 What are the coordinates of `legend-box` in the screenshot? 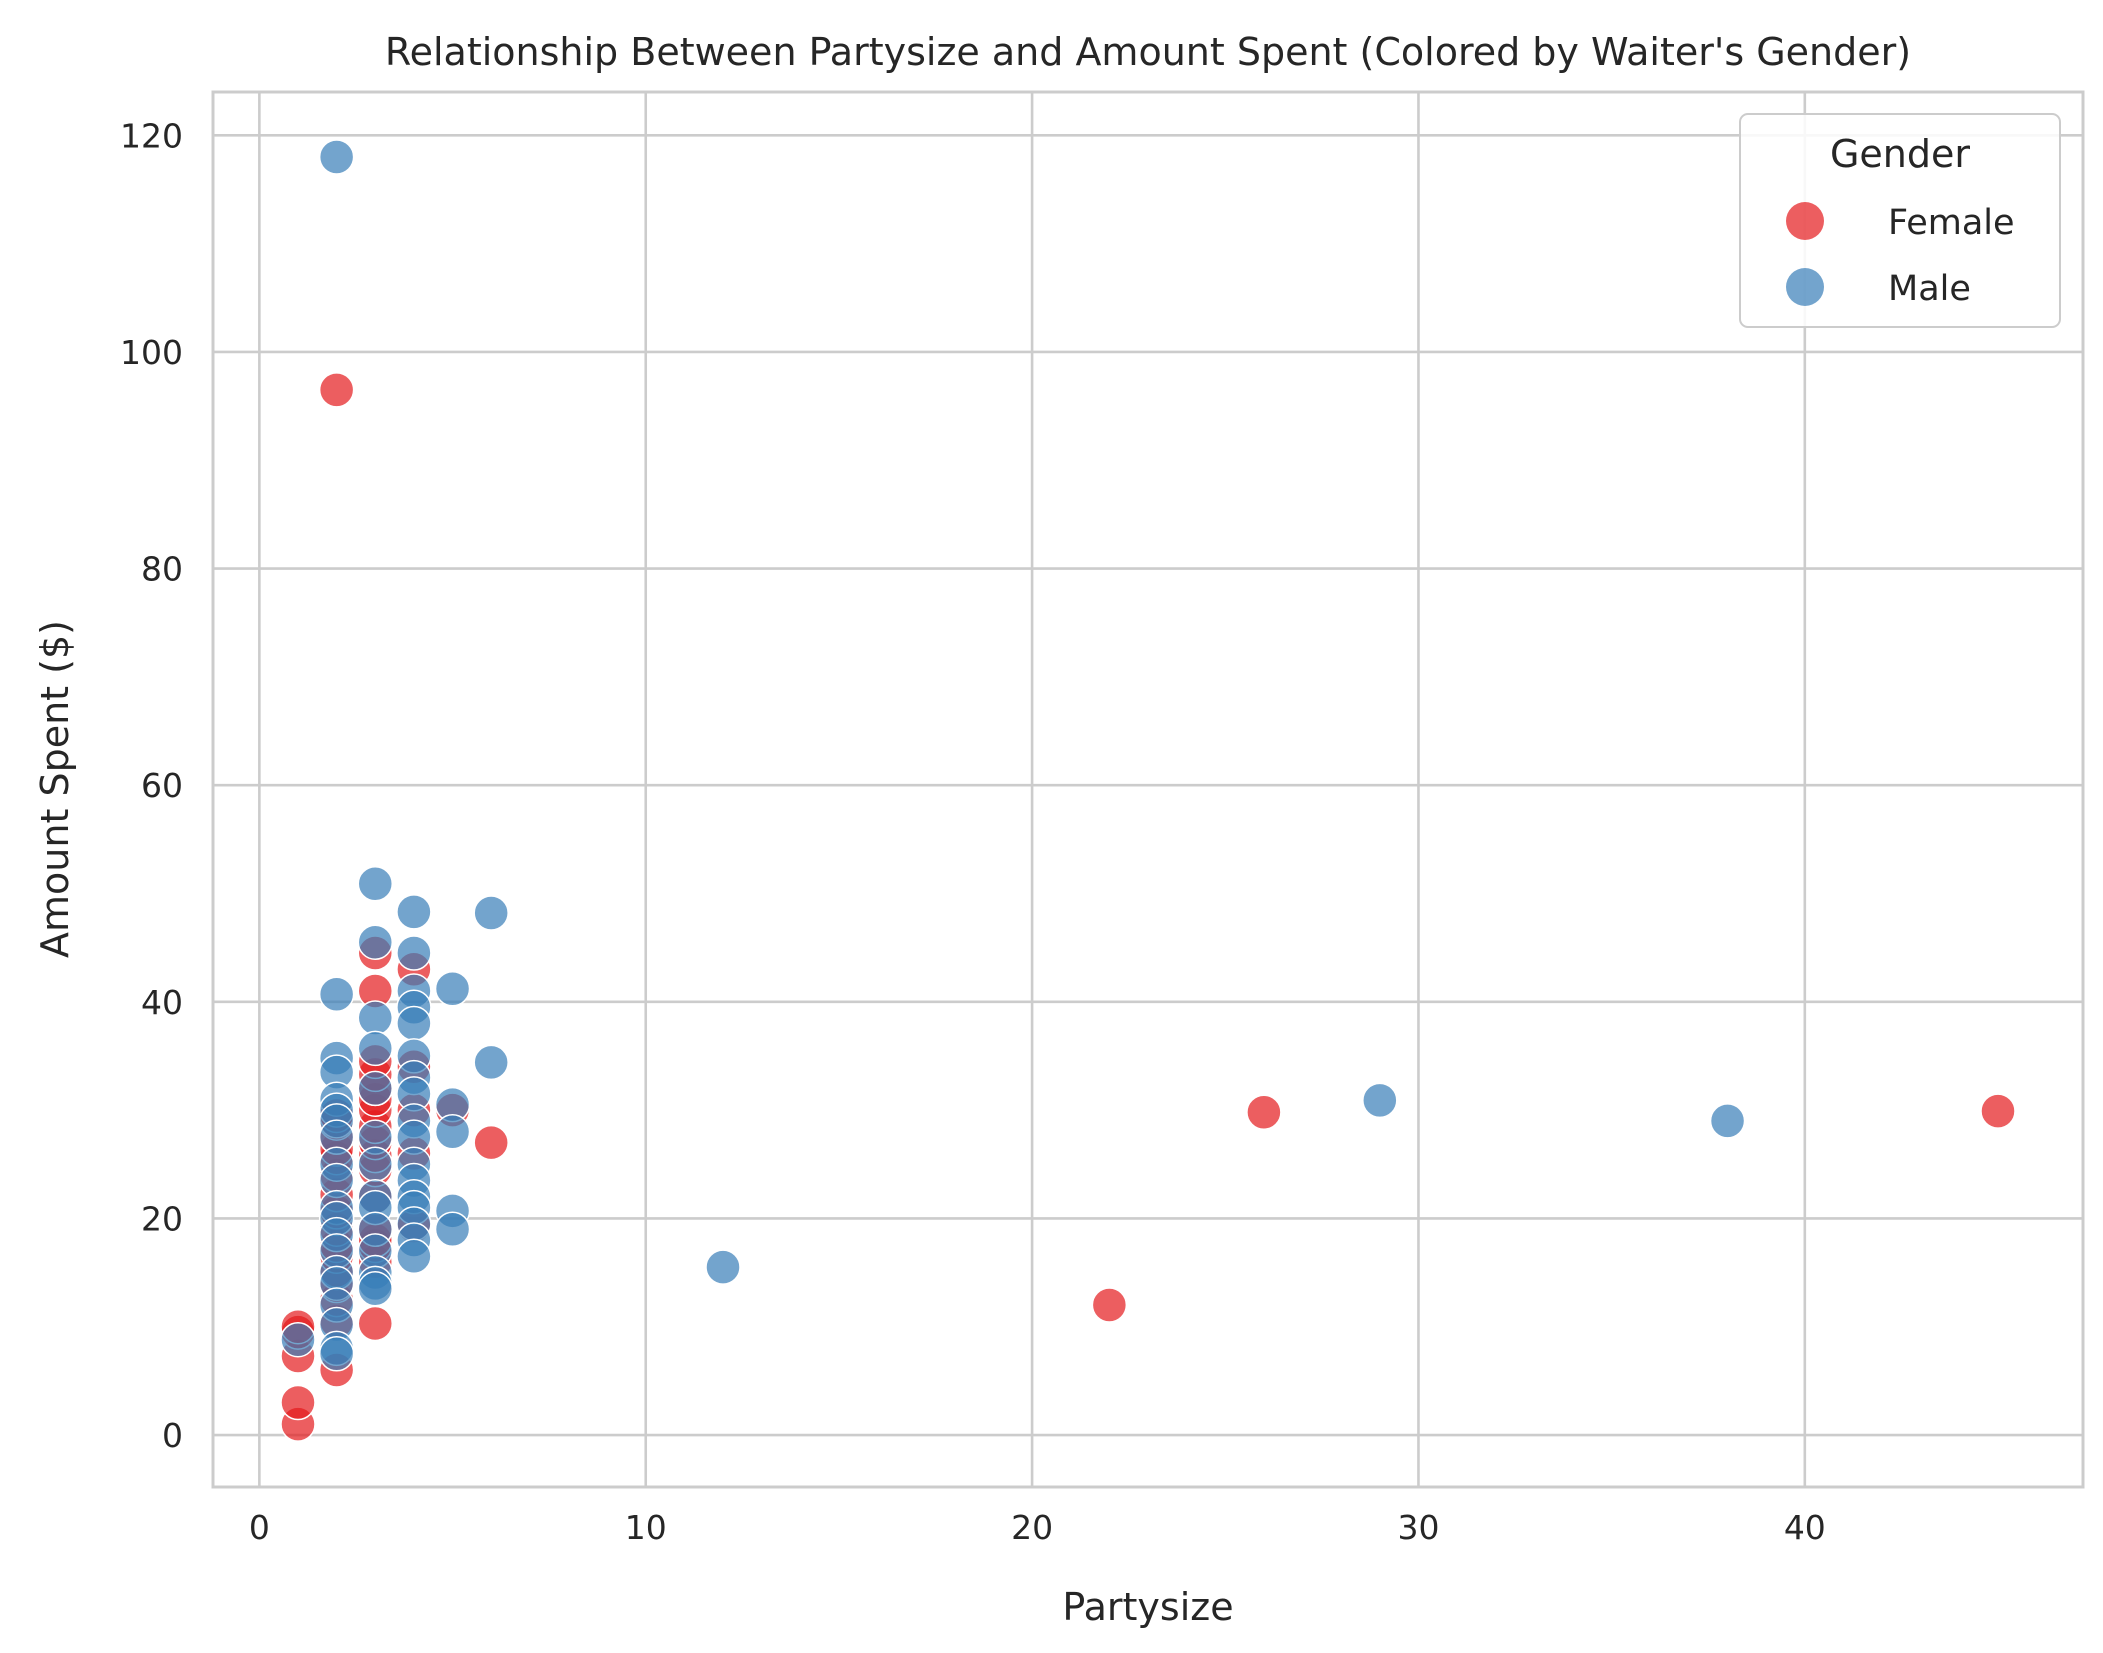 It's located at (1900, 220).